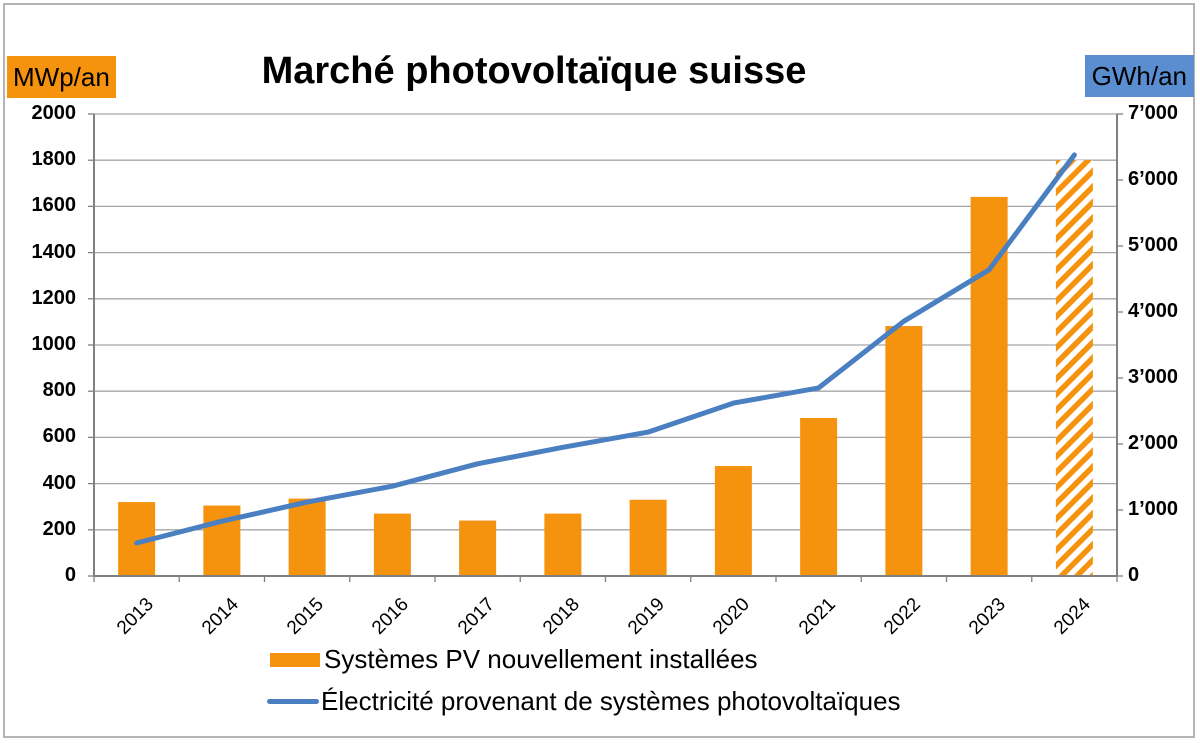  What do you see at coordinates (54, 159) in the screenshot?
I see `left-y-tick-label: 1800` at bounding box center [54, 159].